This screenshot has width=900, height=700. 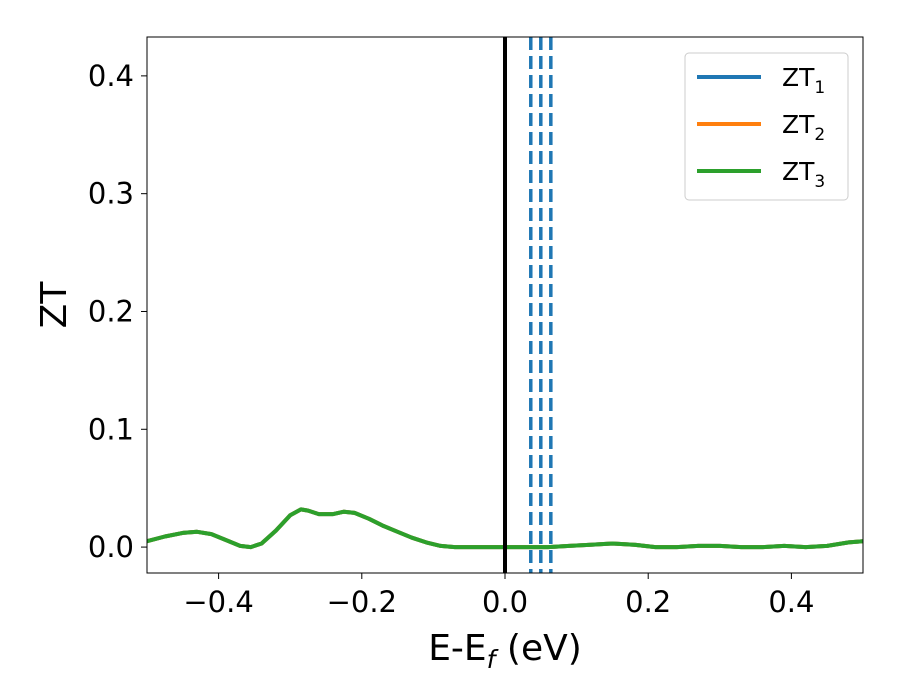 I want to click on x-tick-label: 0.2, so click(x=648, y=602).